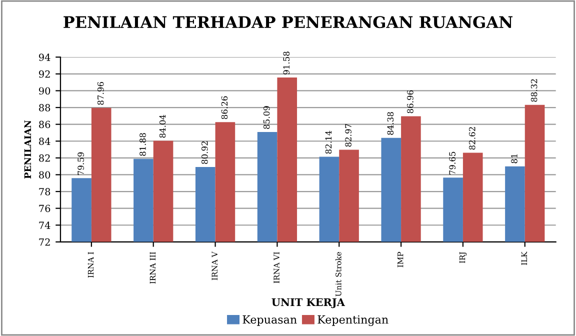 This screenshot has width=576, height=336. What do you see at coordinates (44, 192) in the screenshot?
I see `y-tick-label: 78` at bounding box center [44, 192].